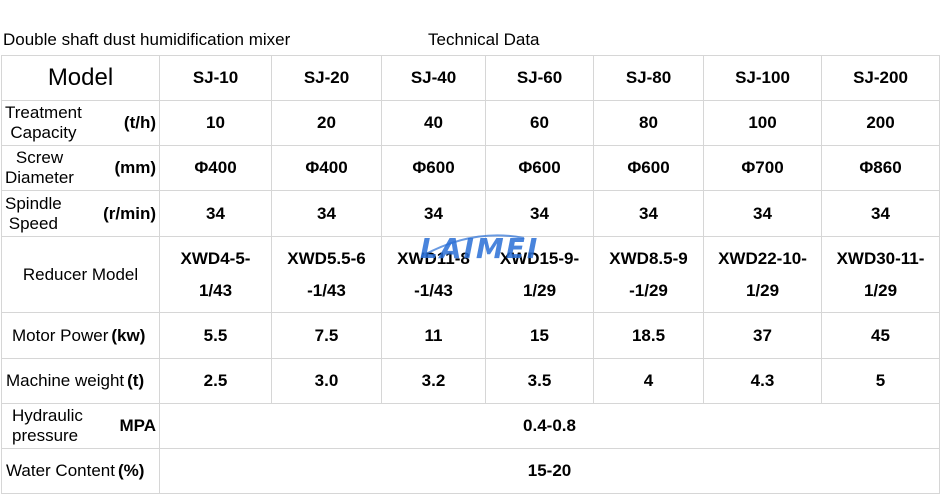 Image resolution: width=942 pixels, height=494 pixels. I want to click on hydraulic-unit: MPA, so click(137, 425).